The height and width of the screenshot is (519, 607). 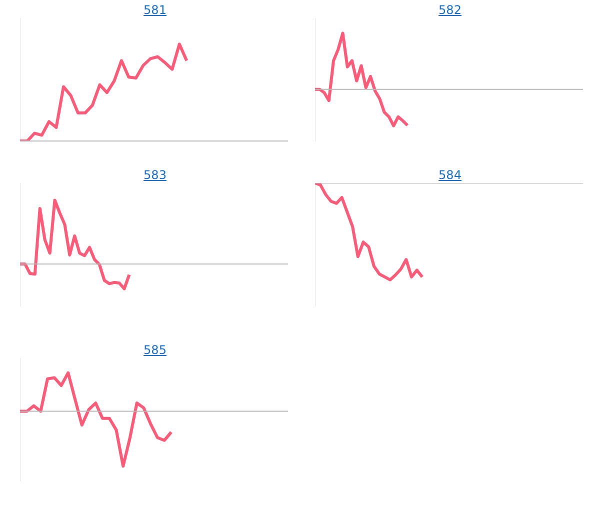 What do you see at coordinates (155, 10) in the screenshot?
I see `chart-title: 581` at bounding box center [155, 10].